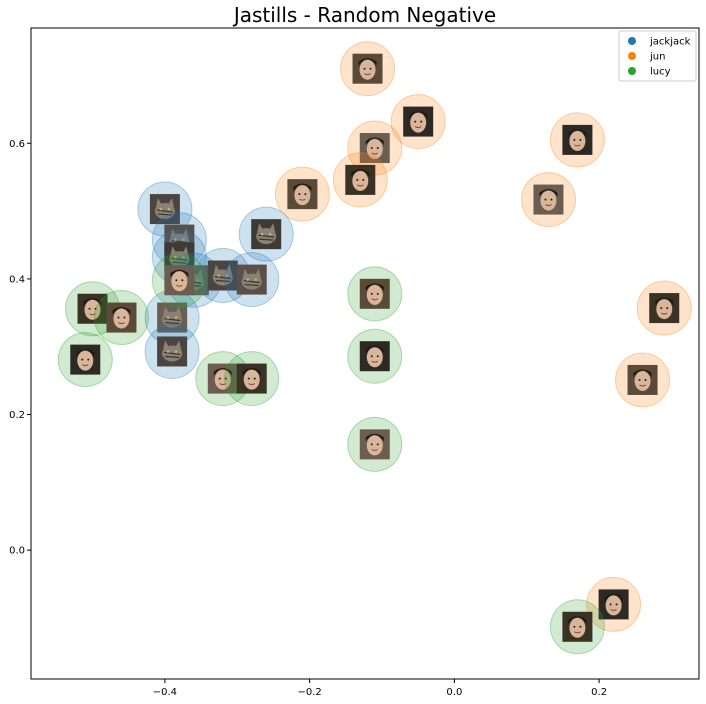  Describe the element at coordinates (599, 692) in the screenshot. I see `x-tick-label: 0.2` at that location.